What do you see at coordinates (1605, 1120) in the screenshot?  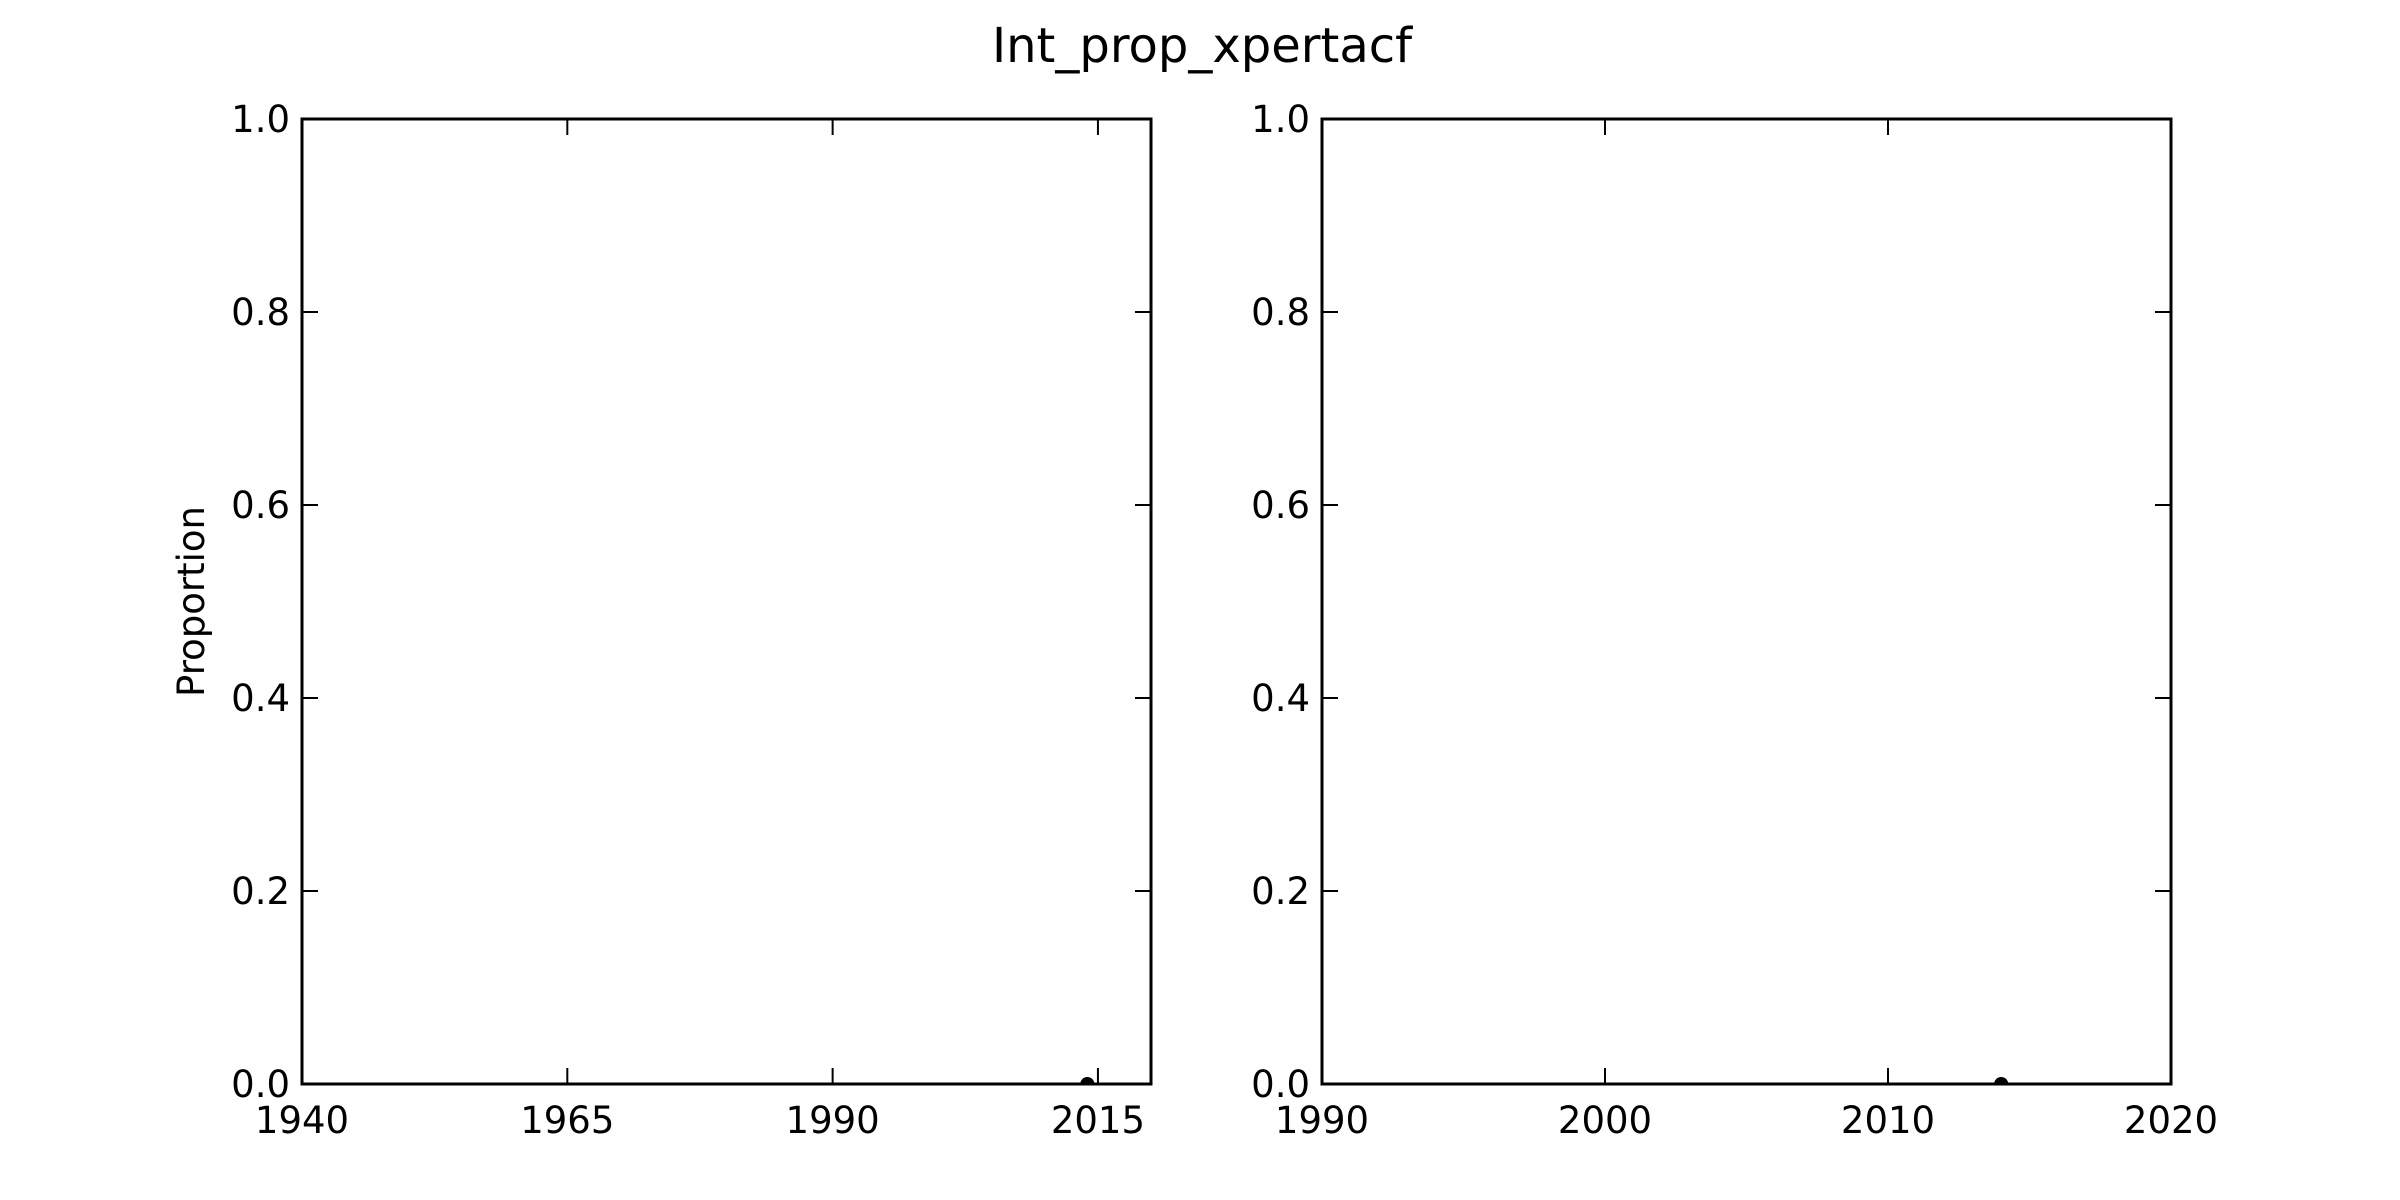 I see `panel-2-xtick-label: 2000` at bounding box center [1605, 1120].